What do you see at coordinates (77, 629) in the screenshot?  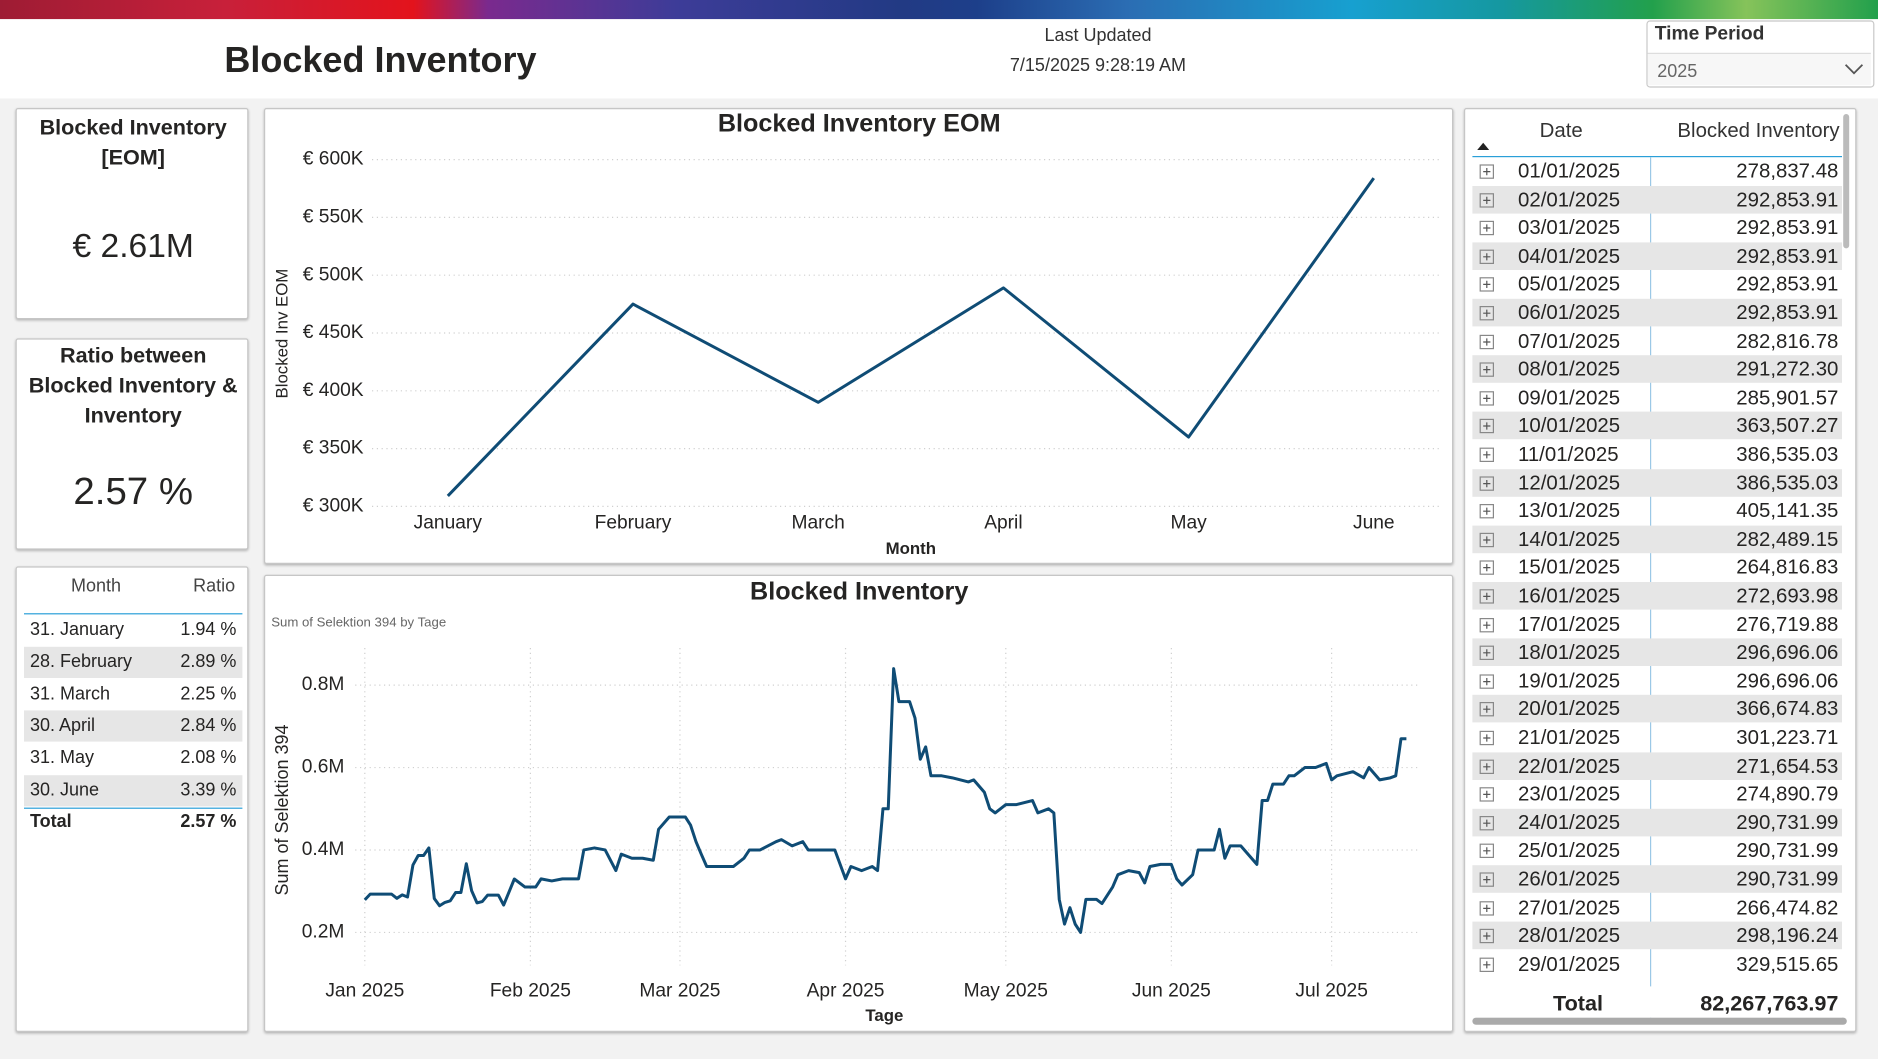 I see `cell: 31. January` at bounding box center [77, 629].